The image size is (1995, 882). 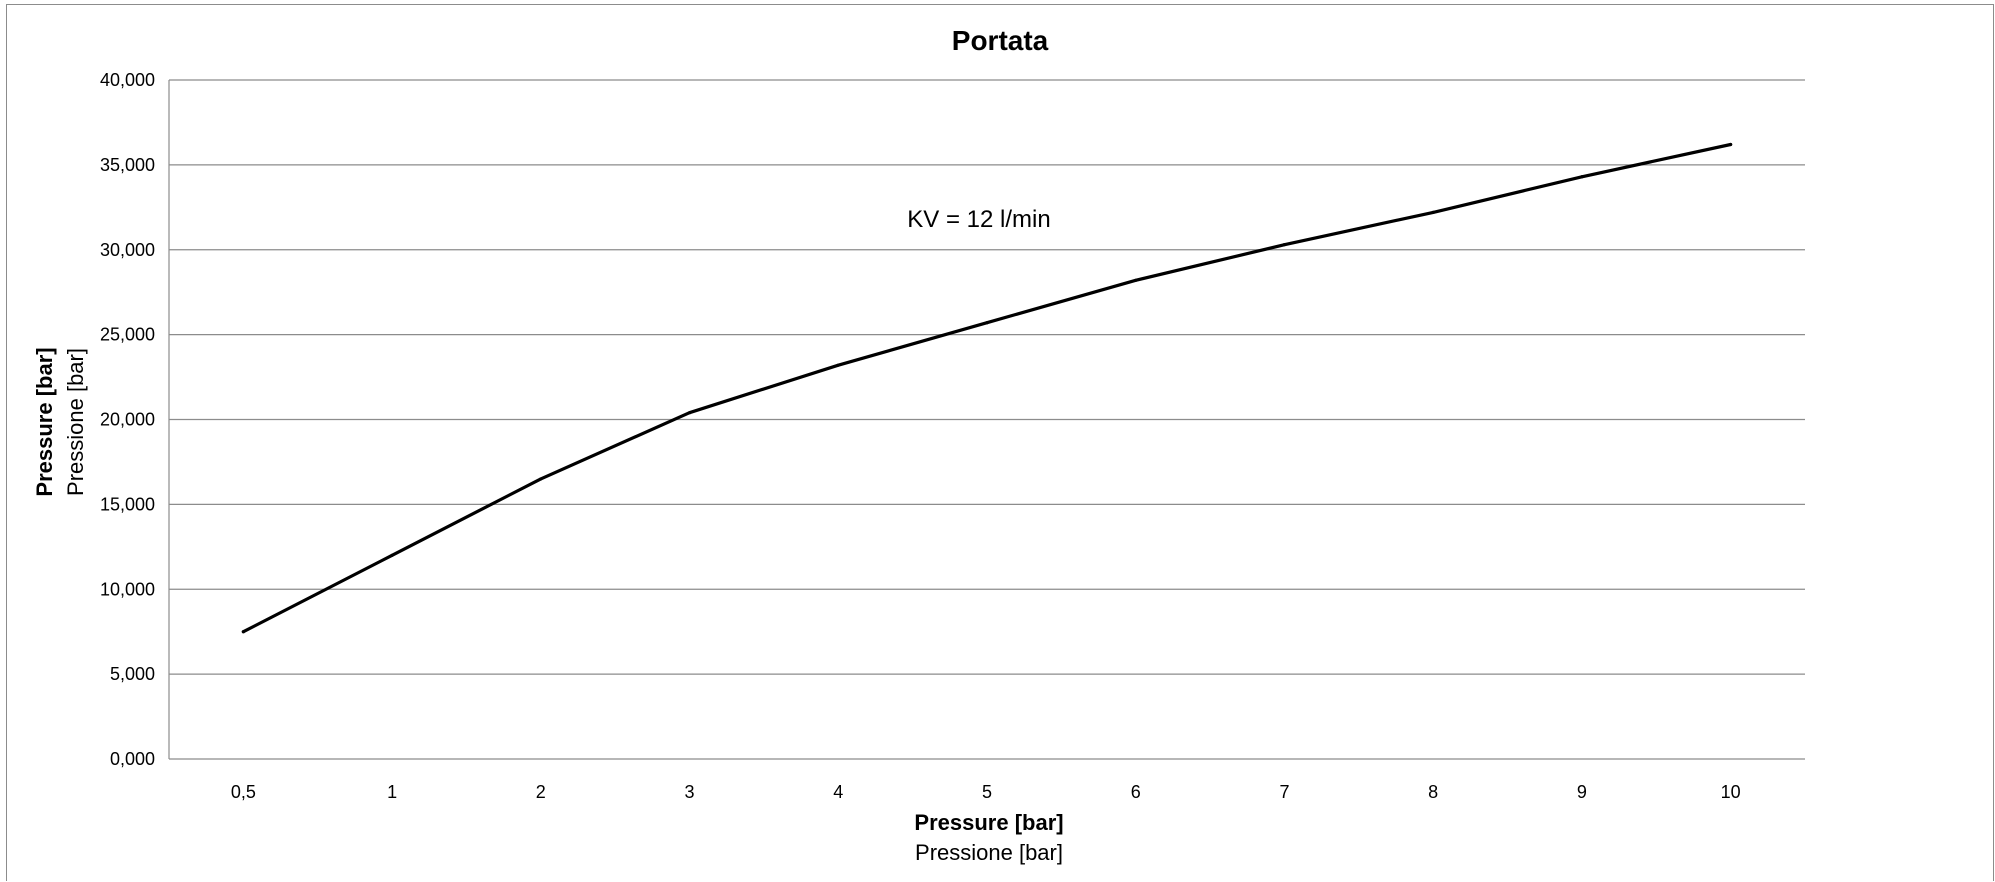 I want to click on x-tick-label: 7, so click(x=1284, y=792).